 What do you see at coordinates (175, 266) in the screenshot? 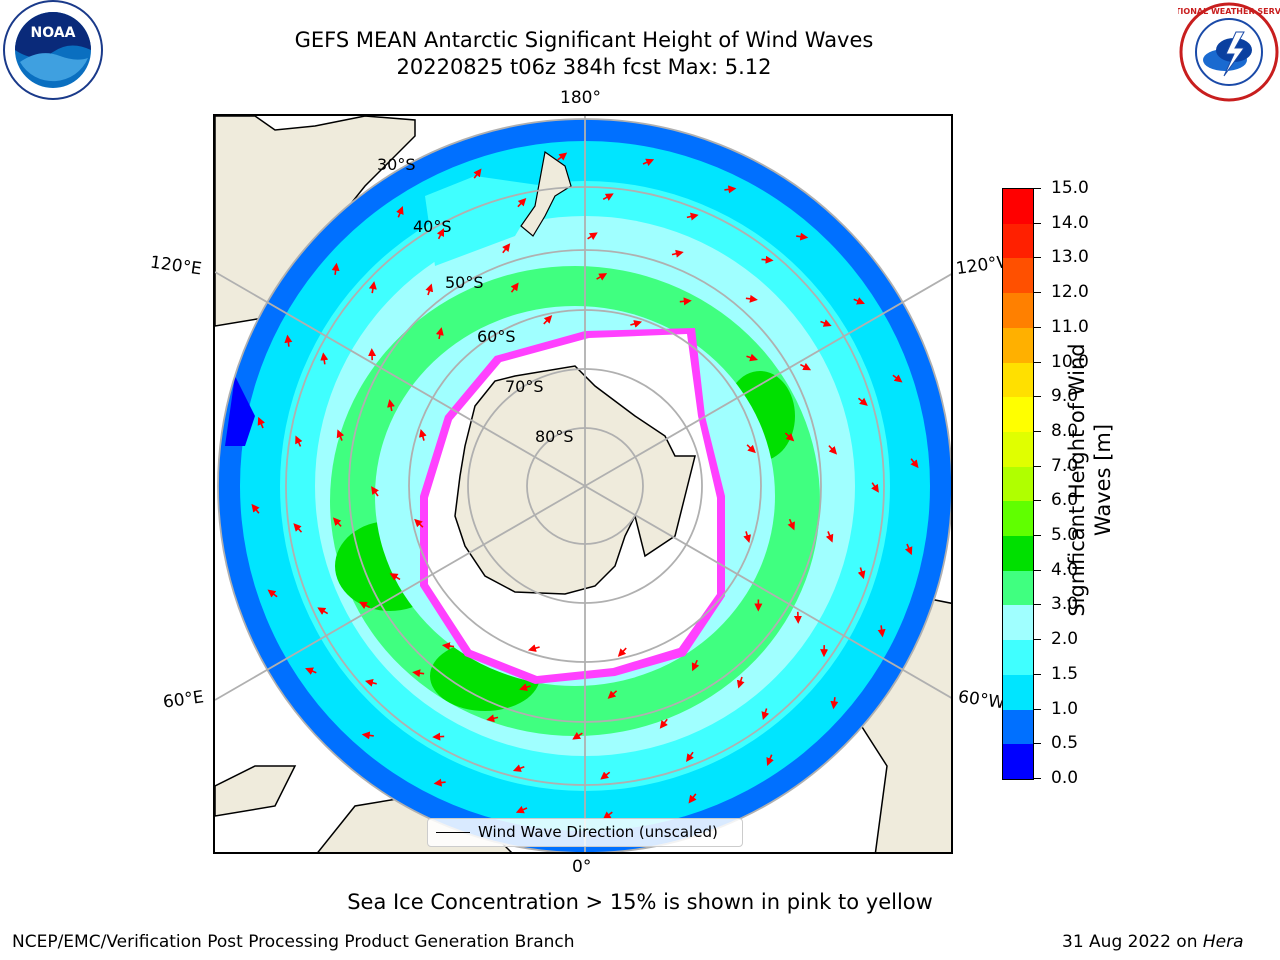
I see `lon-label-upper-left: 120°E` at bounding box center [175, 266].